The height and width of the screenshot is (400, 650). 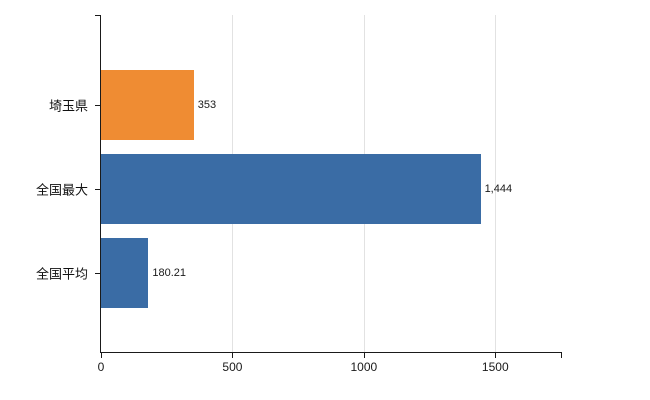 What do you see at coordinates (47, 200) in the screenshot?
I see `y-axis-category-labels: 埼玉県全国最大全国平均` at bounding box center [47, 200].